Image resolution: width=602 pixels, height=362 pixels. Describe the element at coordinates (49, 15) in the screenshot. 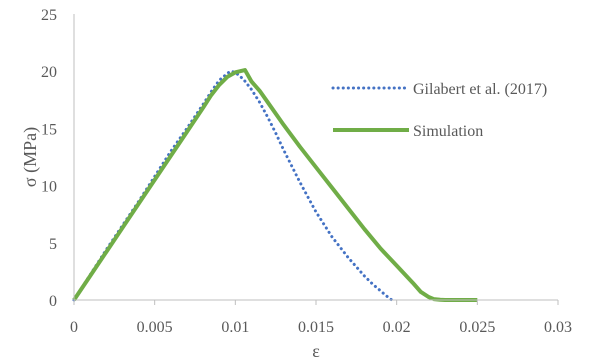

I see `y-tick-label: 25` at that location.